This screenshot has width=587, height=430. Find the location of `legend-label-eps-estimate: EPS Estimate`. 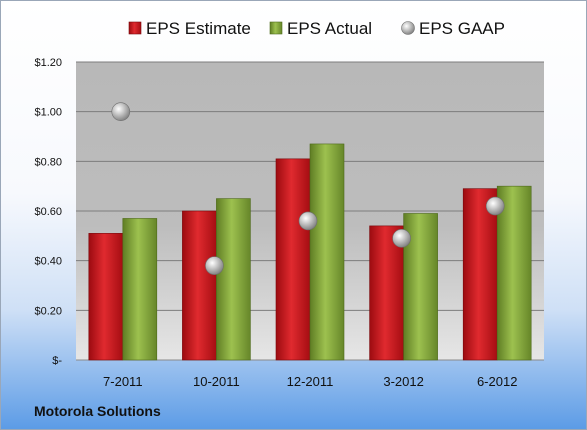

legend-label-eps-estimate: EPS Estimate is located at coordinates (198, 28).